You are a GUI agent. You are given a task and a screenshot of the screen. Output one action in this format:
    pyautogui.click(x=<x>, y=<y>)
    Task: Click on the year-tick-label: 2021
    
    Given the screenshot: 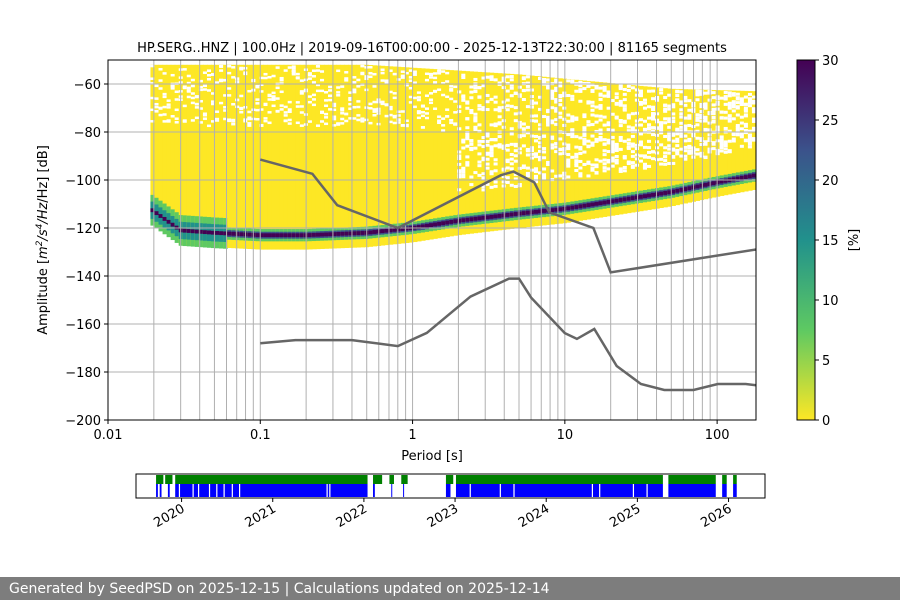 What is the action you would take?
    pyautogui.click(x=261, y=516)
    